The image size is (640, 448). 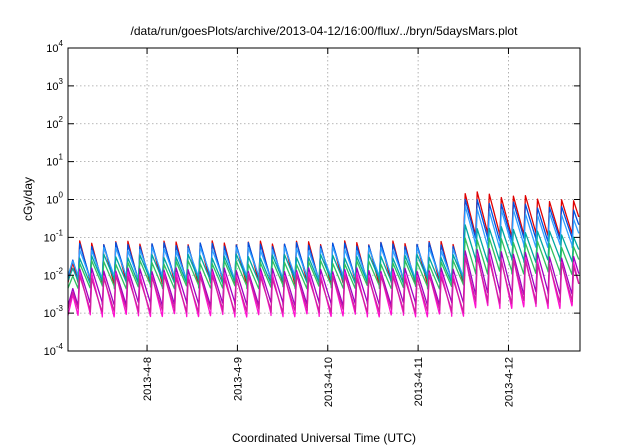 I want to click on y-tick-label: 10⁻³, so click(x=54, y=312).